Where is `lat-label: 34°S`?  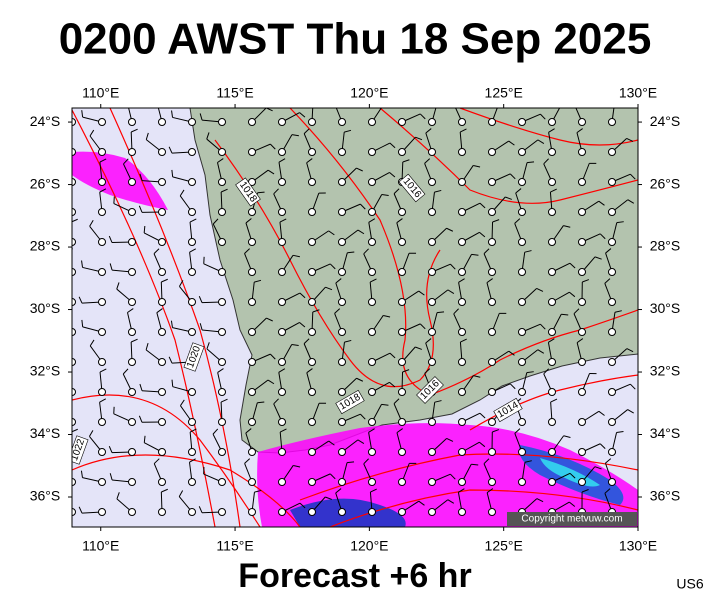 lat-label: 34°S is located at coordinates (45, 433).